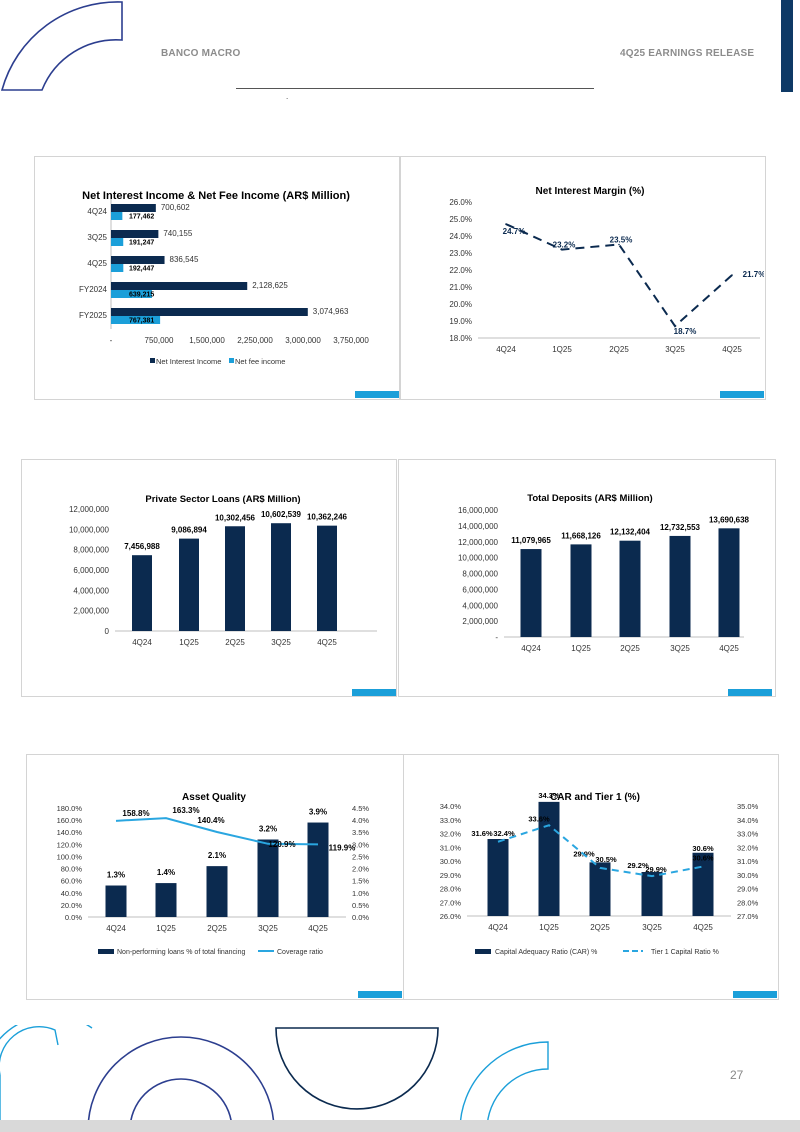 Image resolution: width=800 pixels, height=1132 pixels. What do you see at coordinates (460, 338) in the screenshot?
I see `y-tick-label: 18.0%` at bounding box center [460, 338].